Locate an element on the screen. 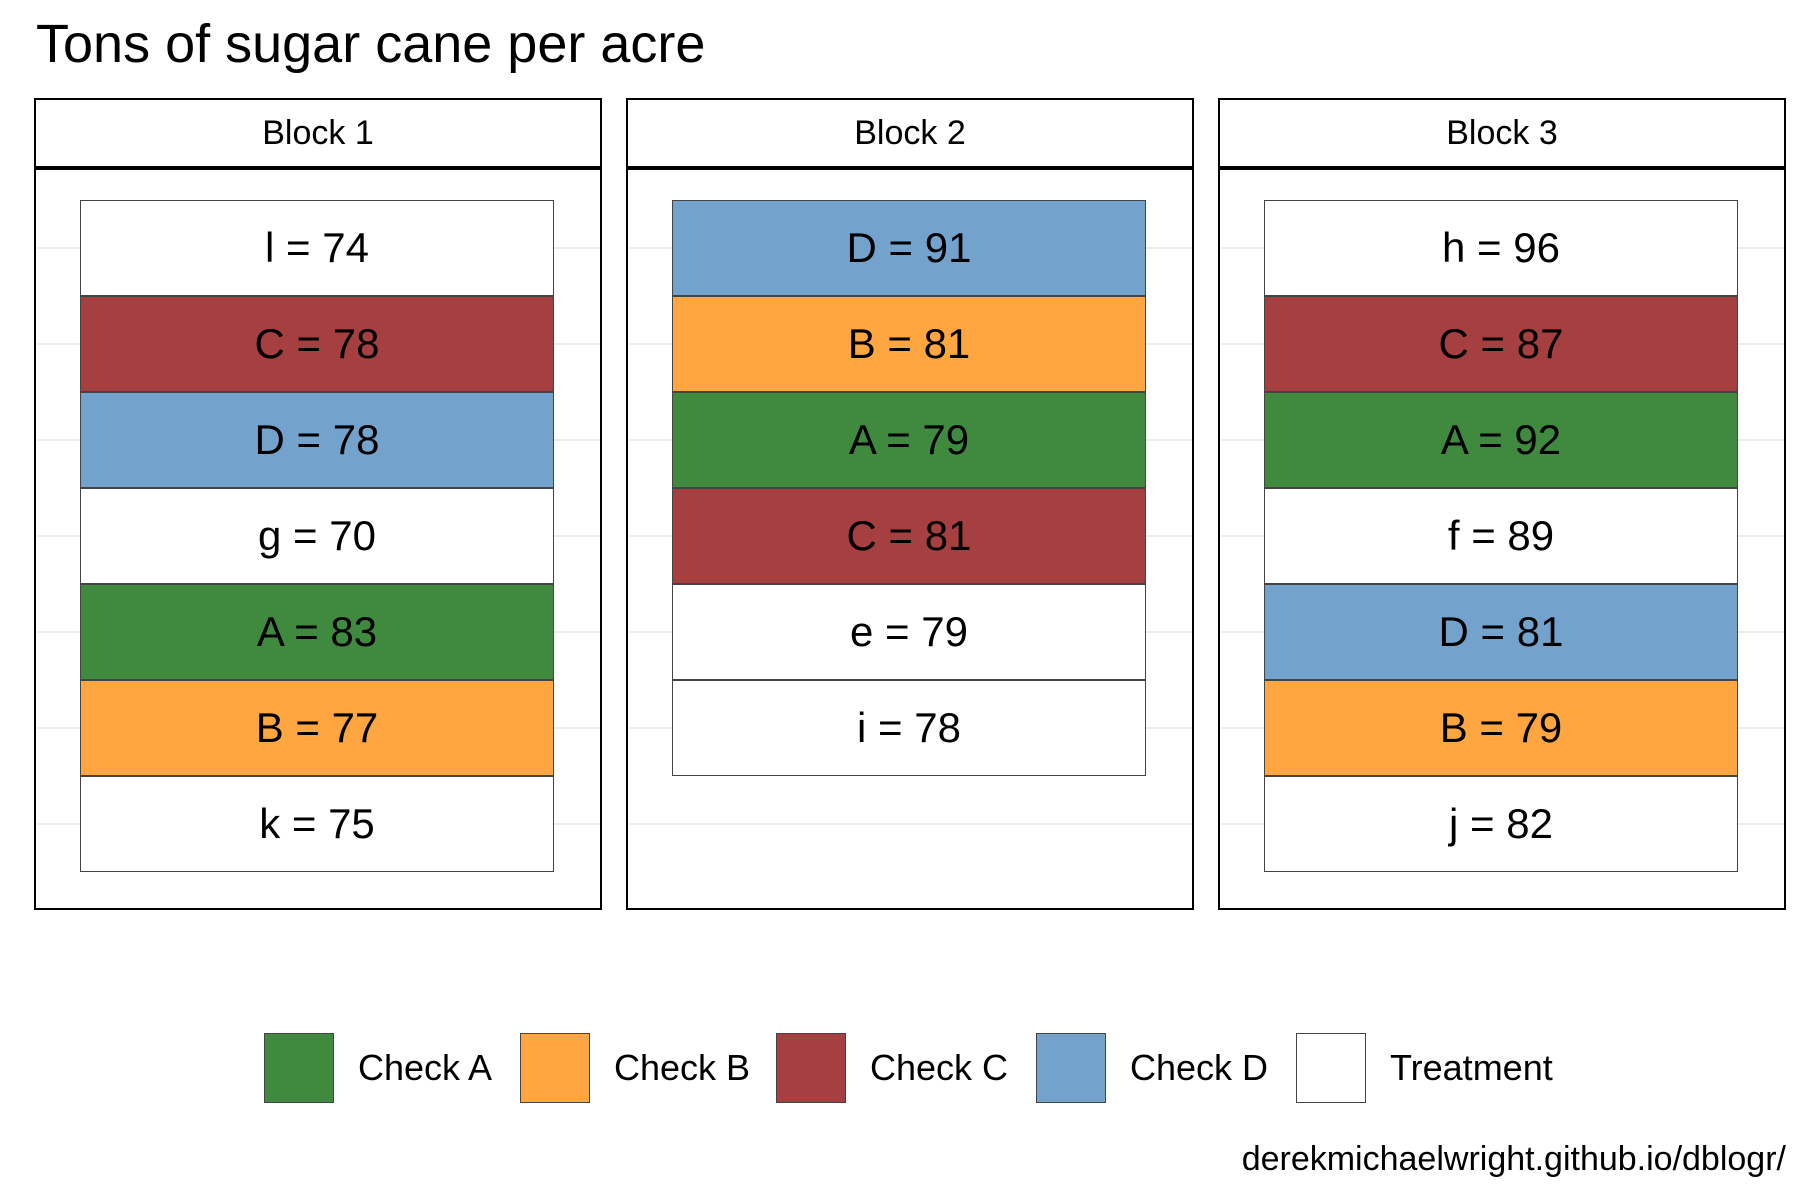  legend-item: Check A is located at coordinates (378, 1068).